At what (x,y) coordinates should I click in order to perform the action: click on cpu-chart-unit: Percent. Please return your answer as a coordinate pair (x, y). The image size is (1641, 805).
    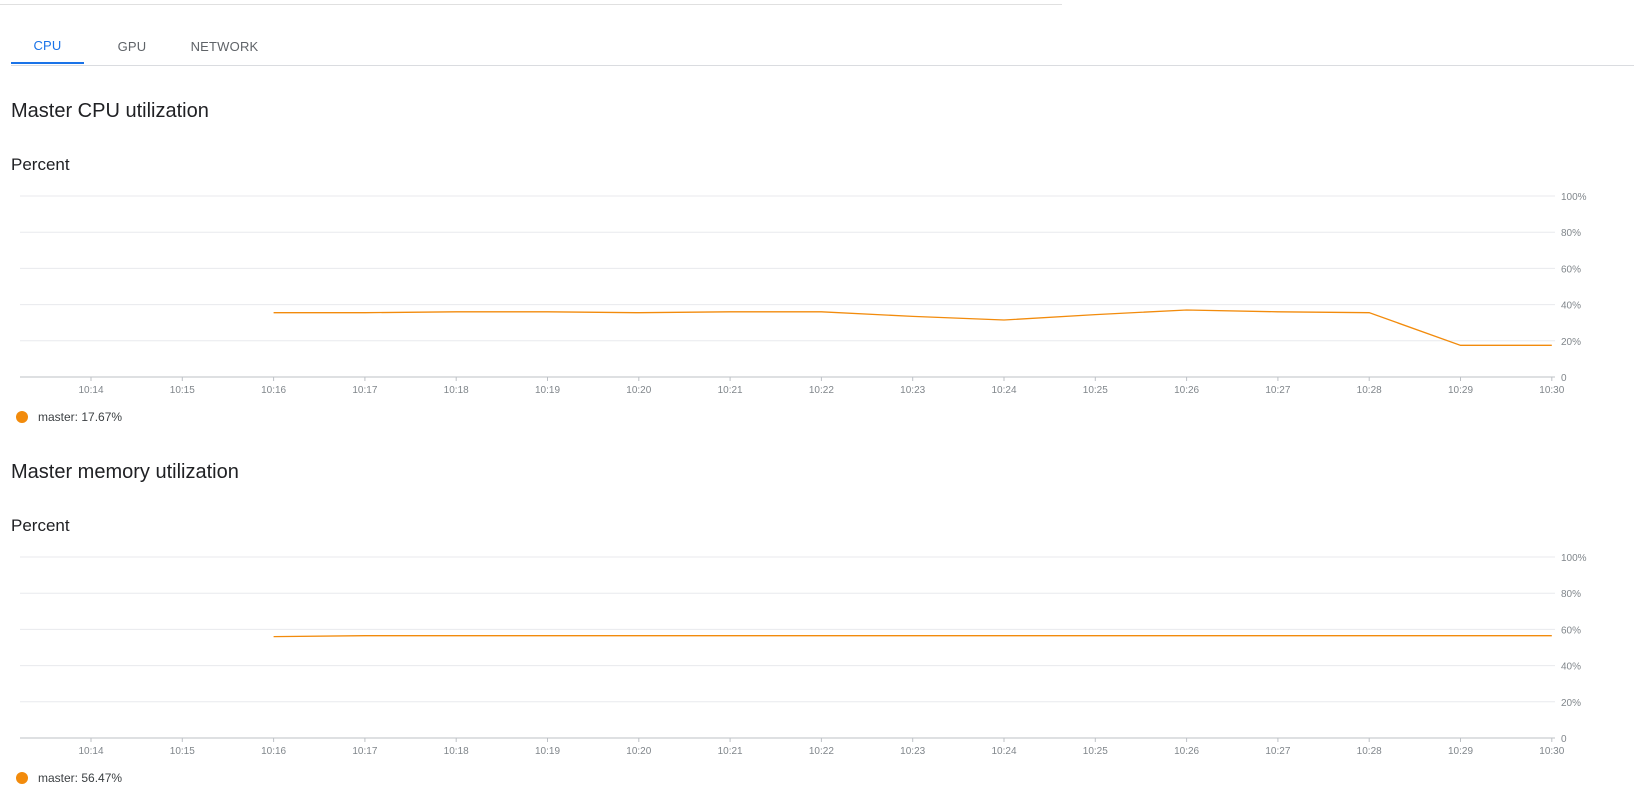
    Looking at the image, I should click on (40, 164).